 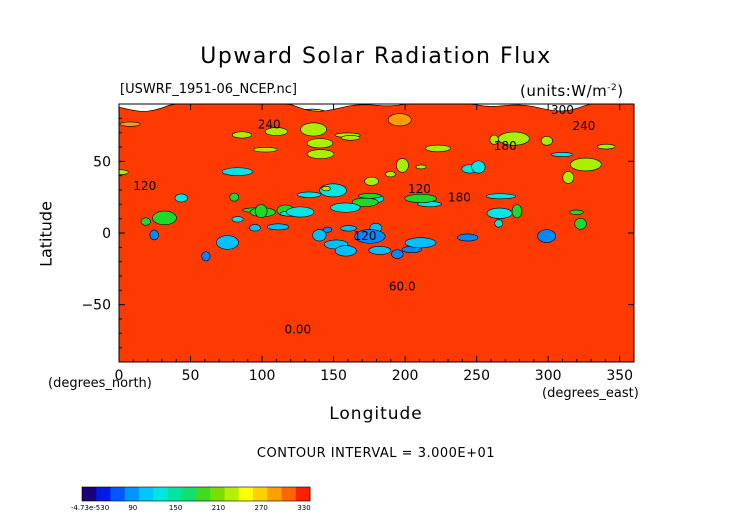 I want to click on chart-title: Upward Solar Radiation Flux, so click(x=376, y=56).